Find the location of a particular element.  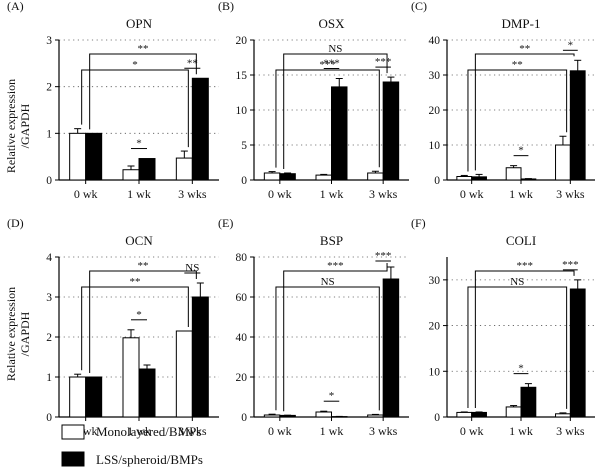

y-tick-label-c-1: 10 is located at coordinates (435, 146).